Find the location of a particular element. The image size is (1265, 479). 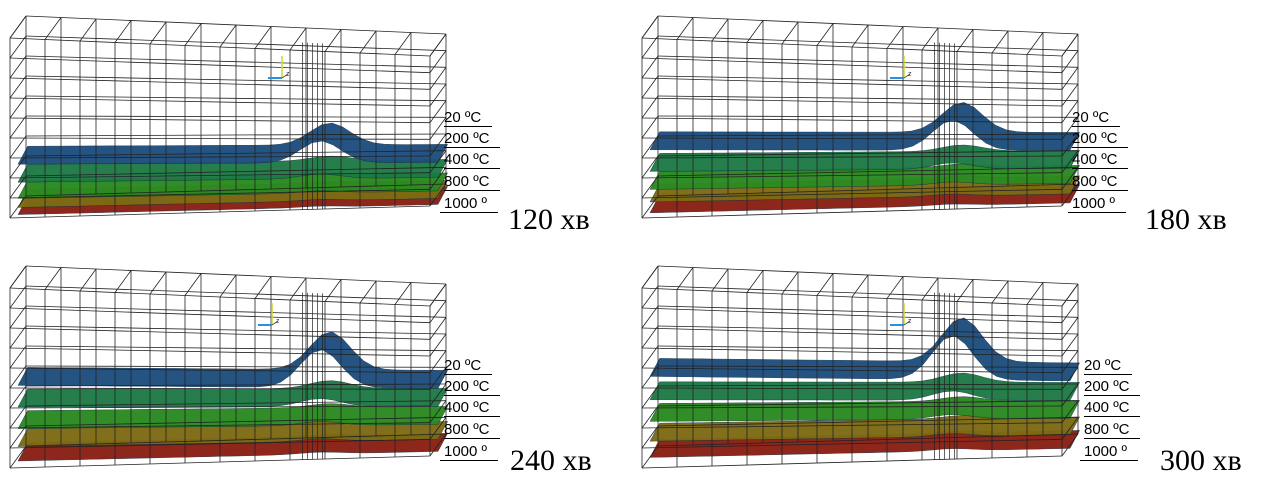

isotherm-label-800: 800 ºC is located at coordinates (1107, 429).